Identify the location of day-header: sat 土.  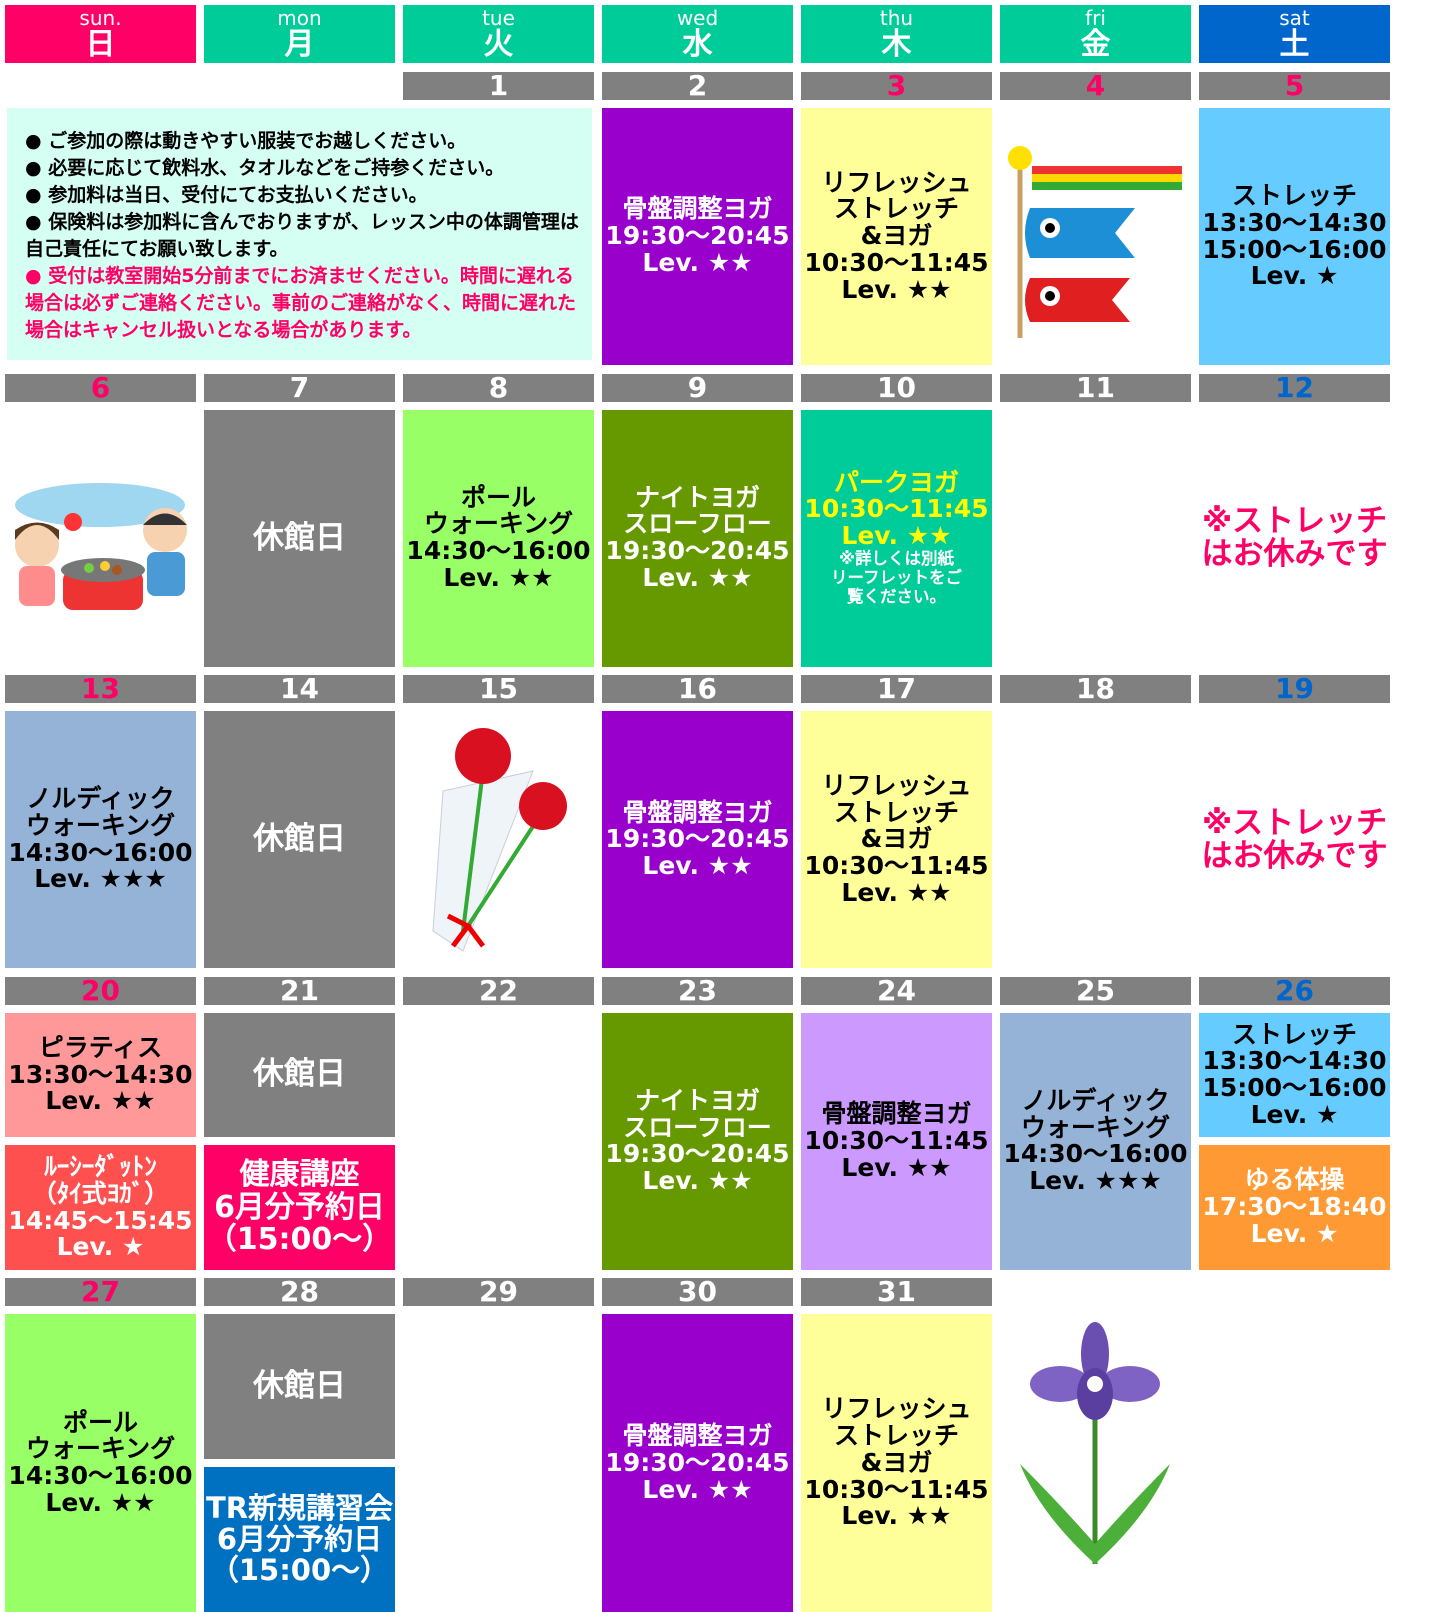
(1294, 34).